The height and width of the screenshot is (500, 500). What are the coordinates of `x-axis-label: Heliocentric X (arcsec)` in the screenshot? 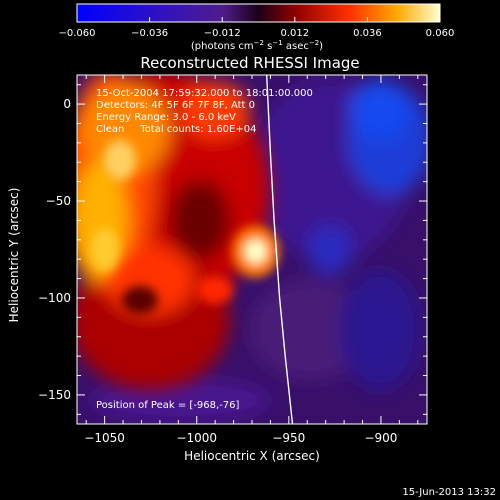 It's located at (252, 456).